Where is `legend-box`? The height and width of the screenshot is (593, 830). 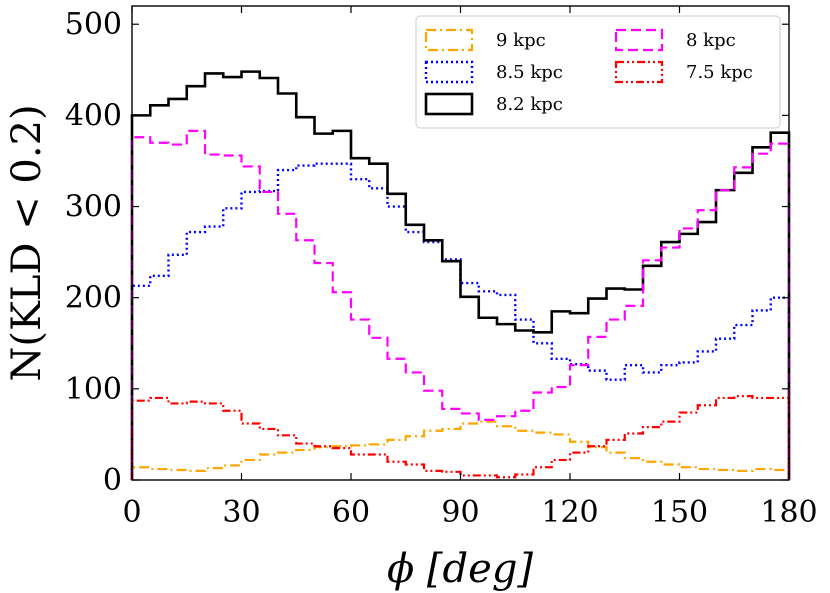
legend-box is located at coordinates (598, 72).